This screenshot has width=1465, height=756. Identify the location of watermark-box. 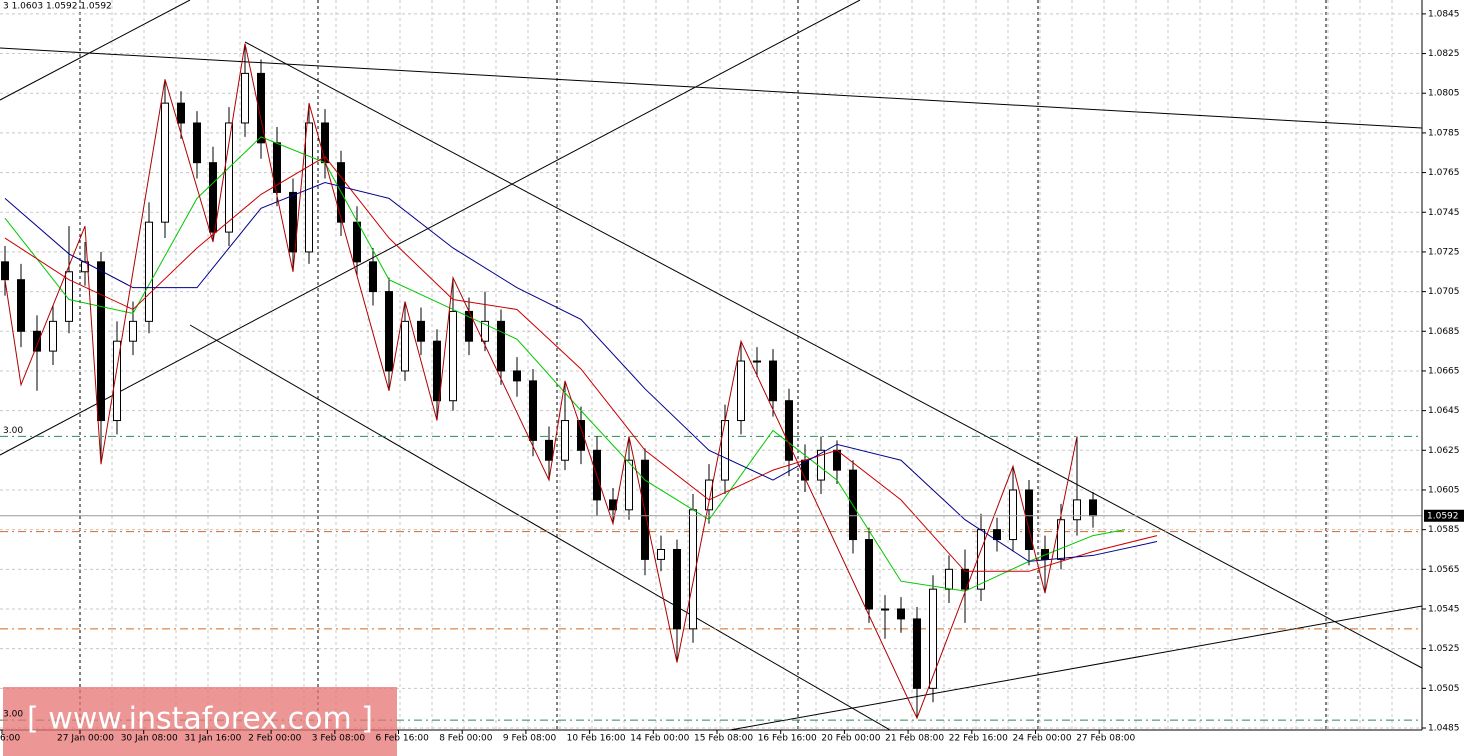
(200, 721).